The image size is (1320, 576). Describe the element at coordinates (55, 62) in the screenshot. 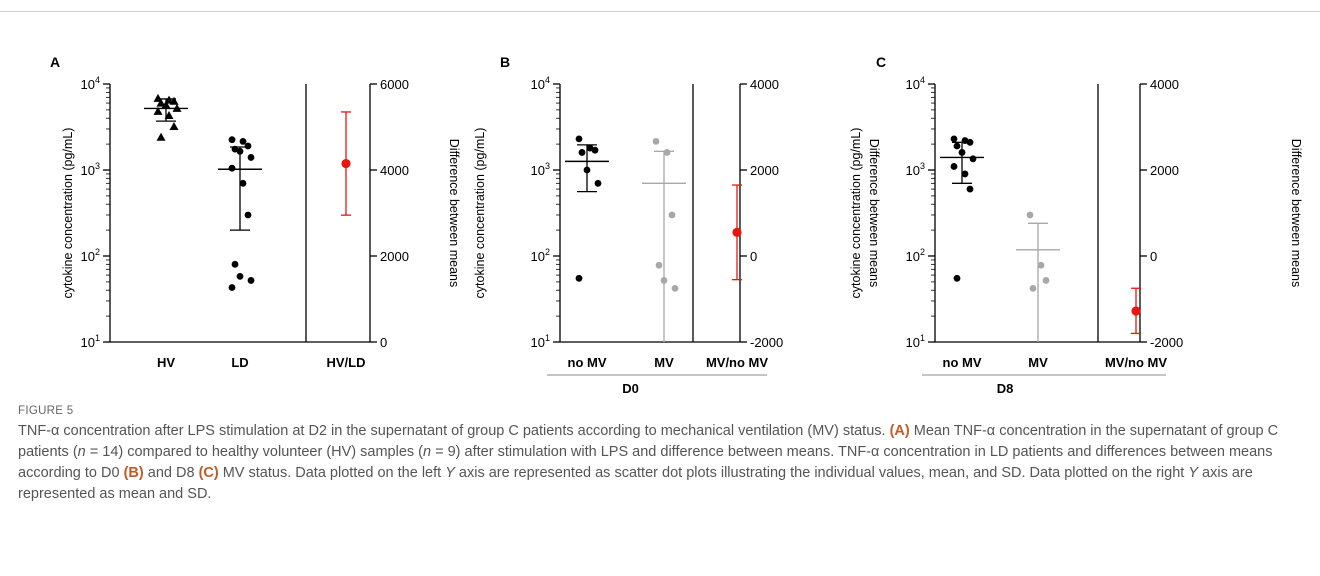

I see `panel-letter: A` at that location.